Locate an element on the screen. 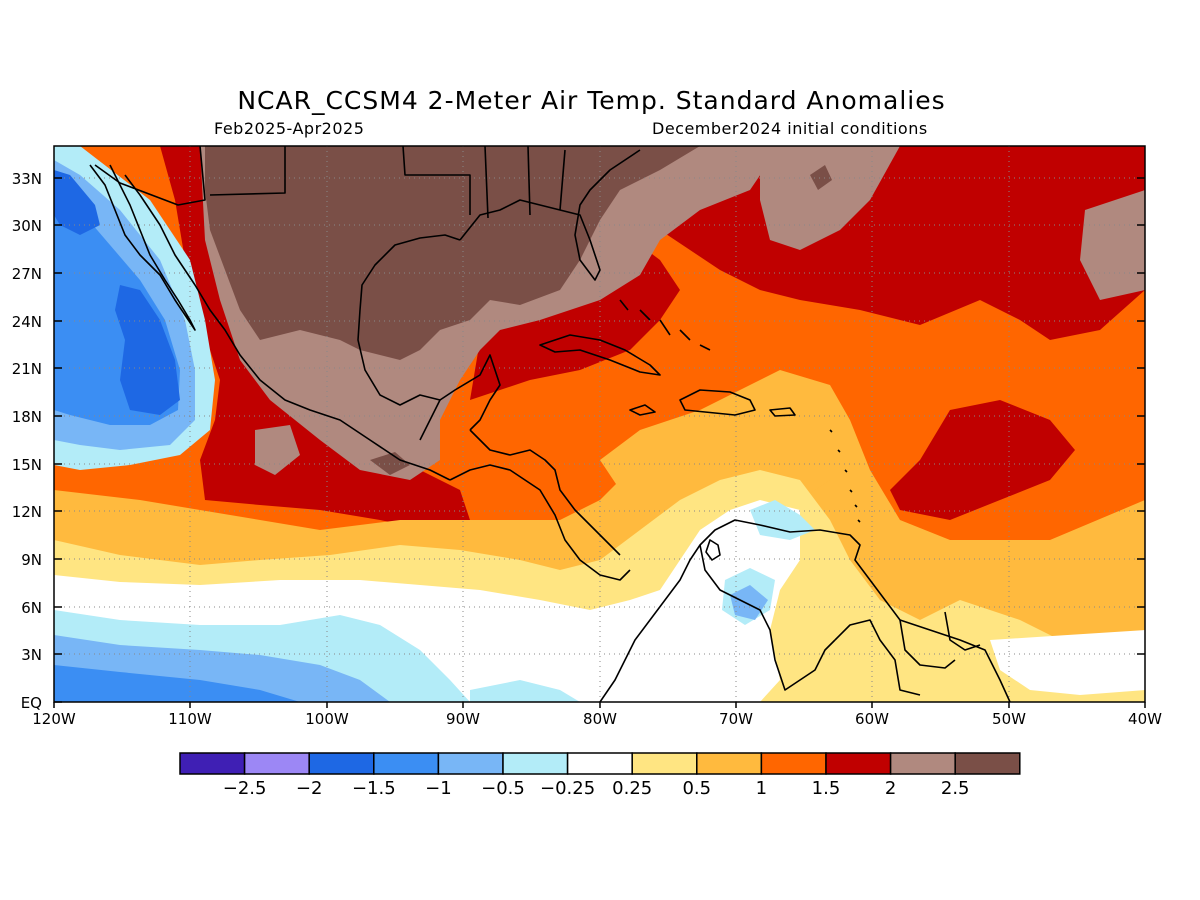 Image resolution: width=1200 pixels, height=900 pixels. y-tick-label: 12N is located at coordinates (27, 512).